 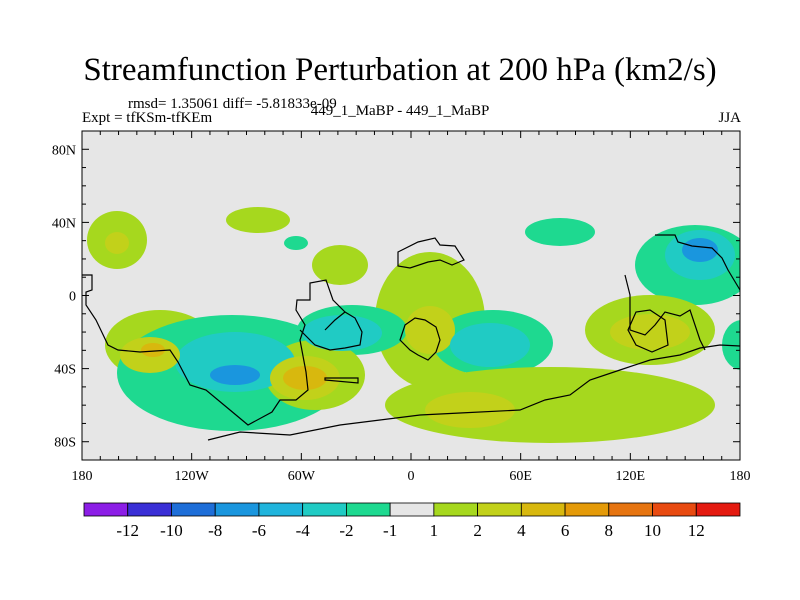 What do you see at coordinates (729, 118) in the screenshot?
I see `season-label: JJA` at bounding box center [729, 118].